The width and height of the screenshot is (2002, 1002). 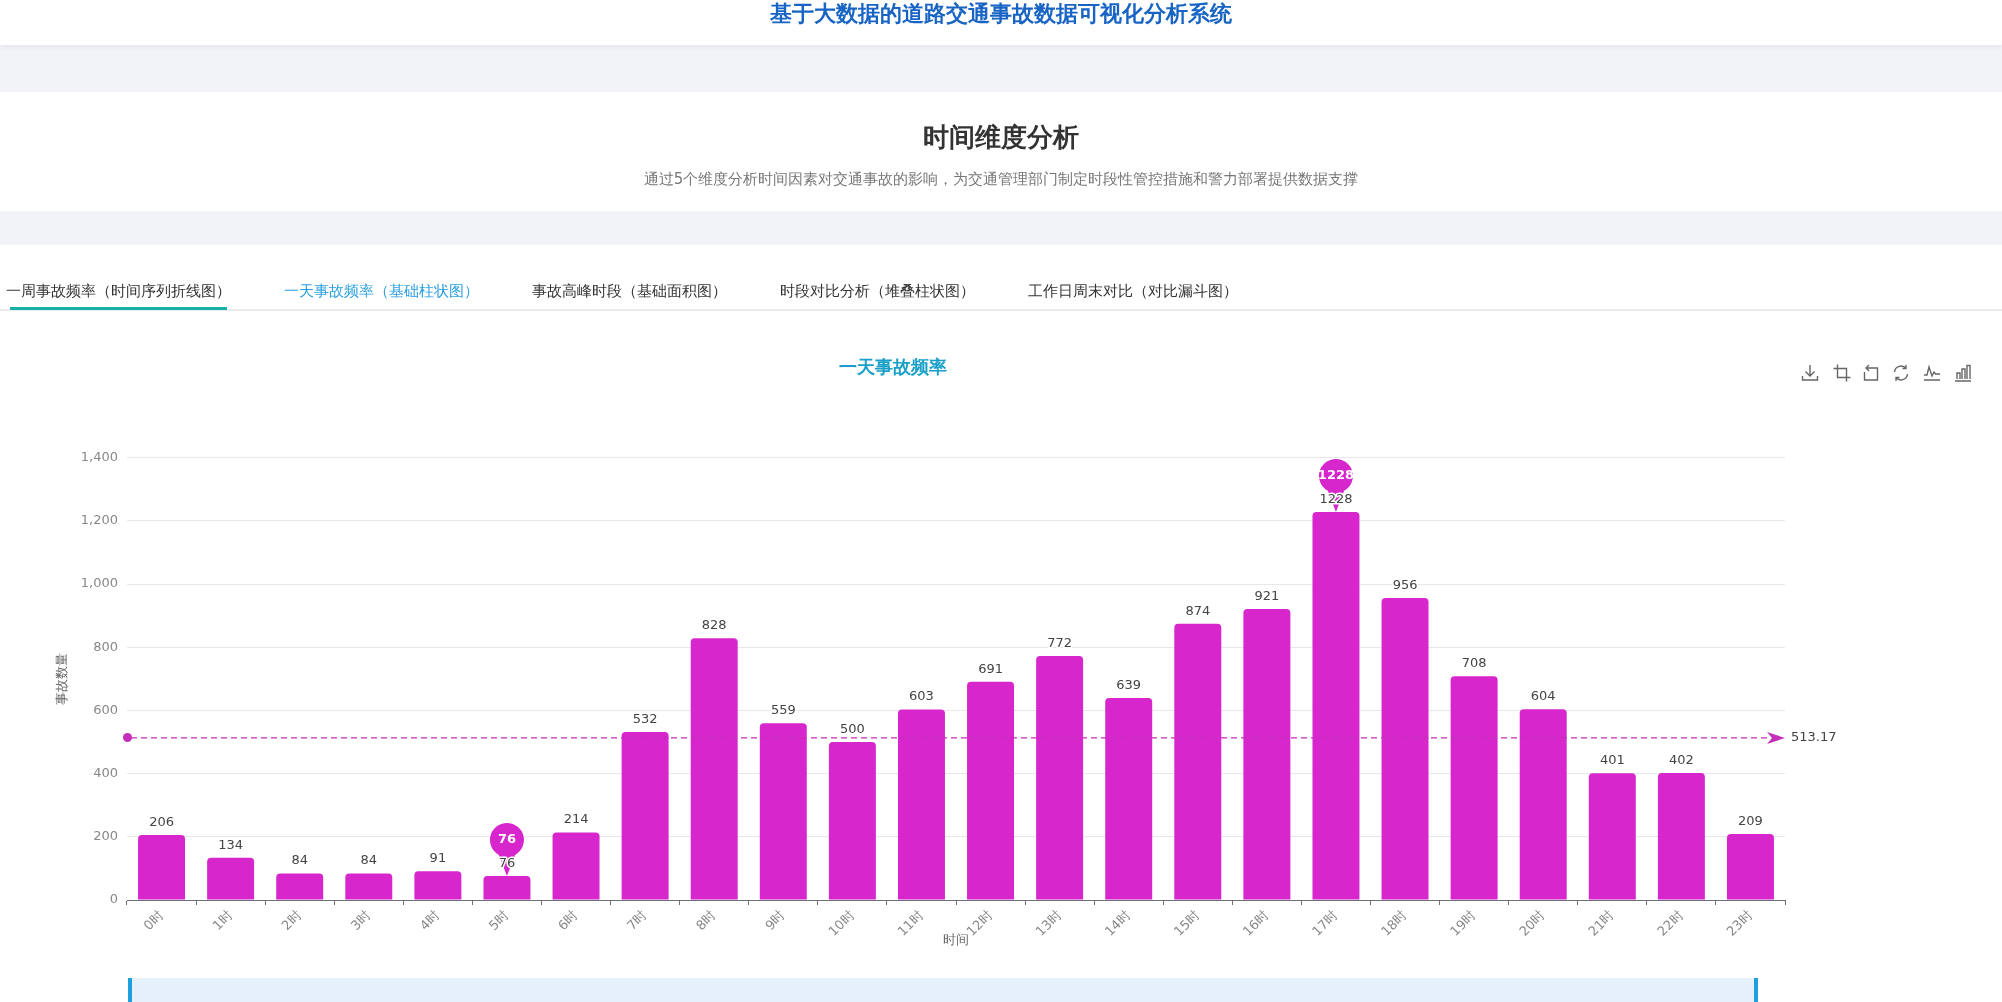 I want to click on data-label: 604, so click(x=1543, y=696).